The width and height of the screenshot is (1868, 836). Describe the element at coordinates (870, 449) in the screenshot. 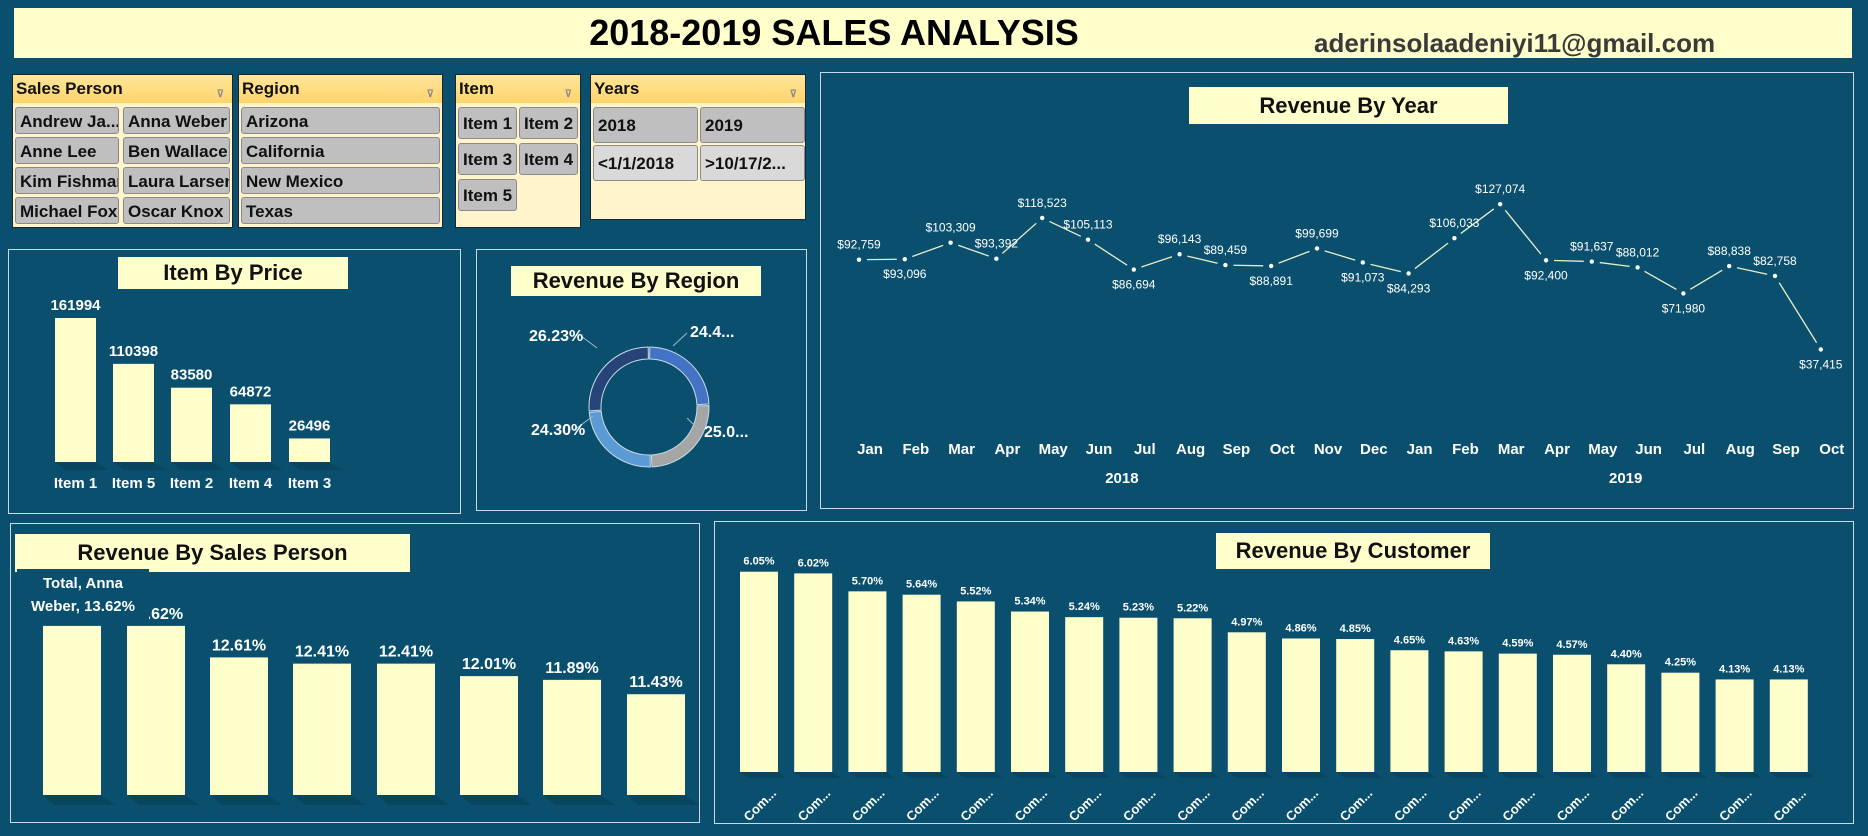

I see `x-tick-label: Jan` at that location.